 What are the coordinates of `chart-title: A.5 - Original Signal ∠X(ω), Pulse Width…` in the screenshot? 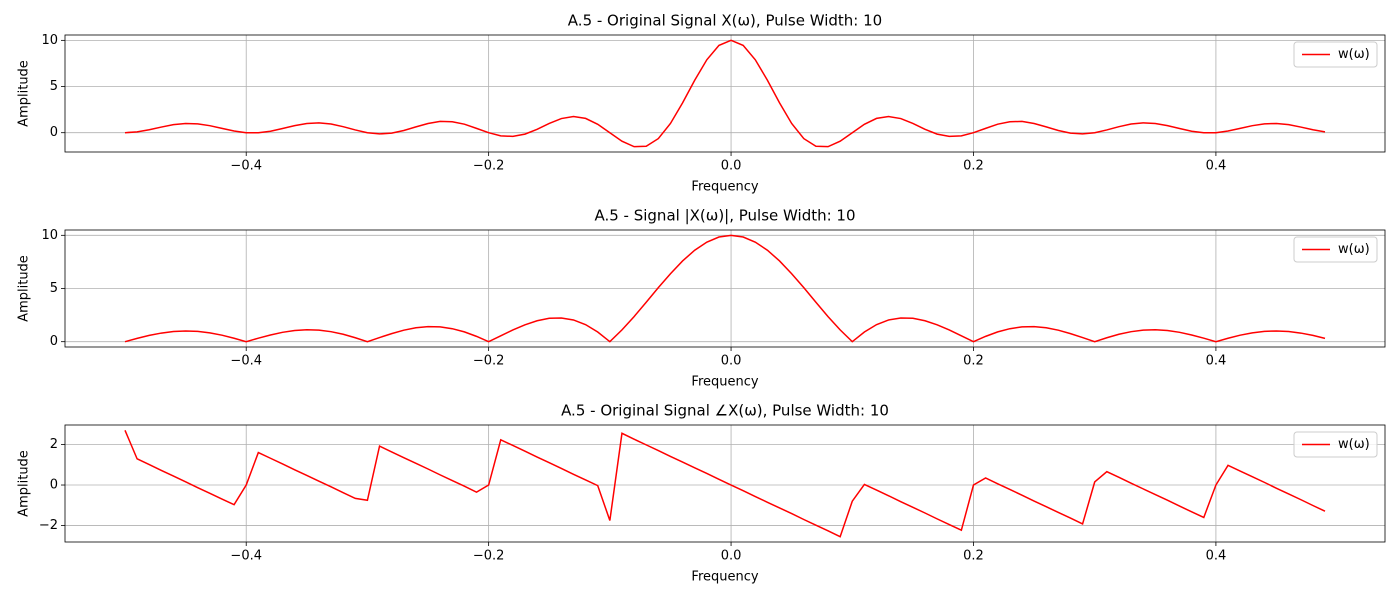 It's located at (725, 411).